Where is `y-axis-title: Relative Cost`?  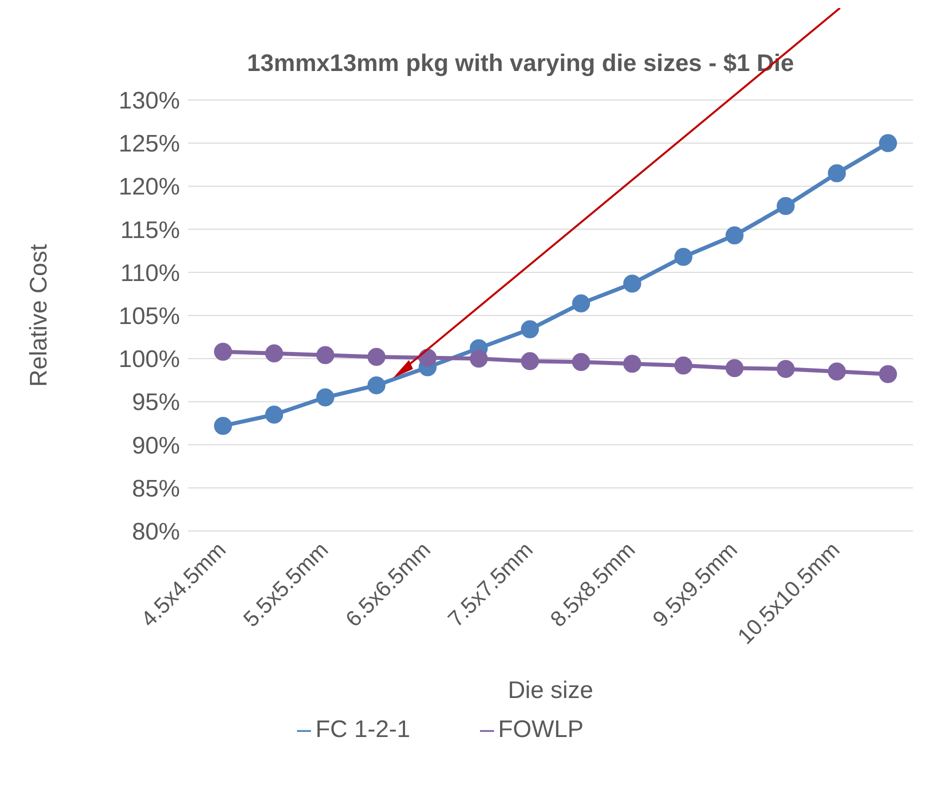
y-axis-title: Relative Cost is located at coordinates (39, 315).